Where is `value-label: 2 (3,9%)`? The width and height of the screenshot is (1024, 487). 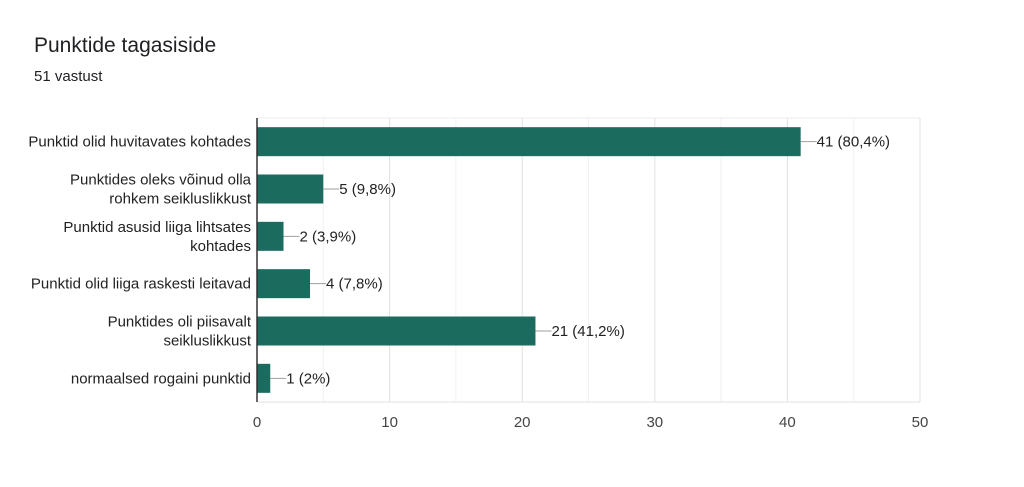
value-label: 2 (3,9%) is located at coordinates (328, 236).